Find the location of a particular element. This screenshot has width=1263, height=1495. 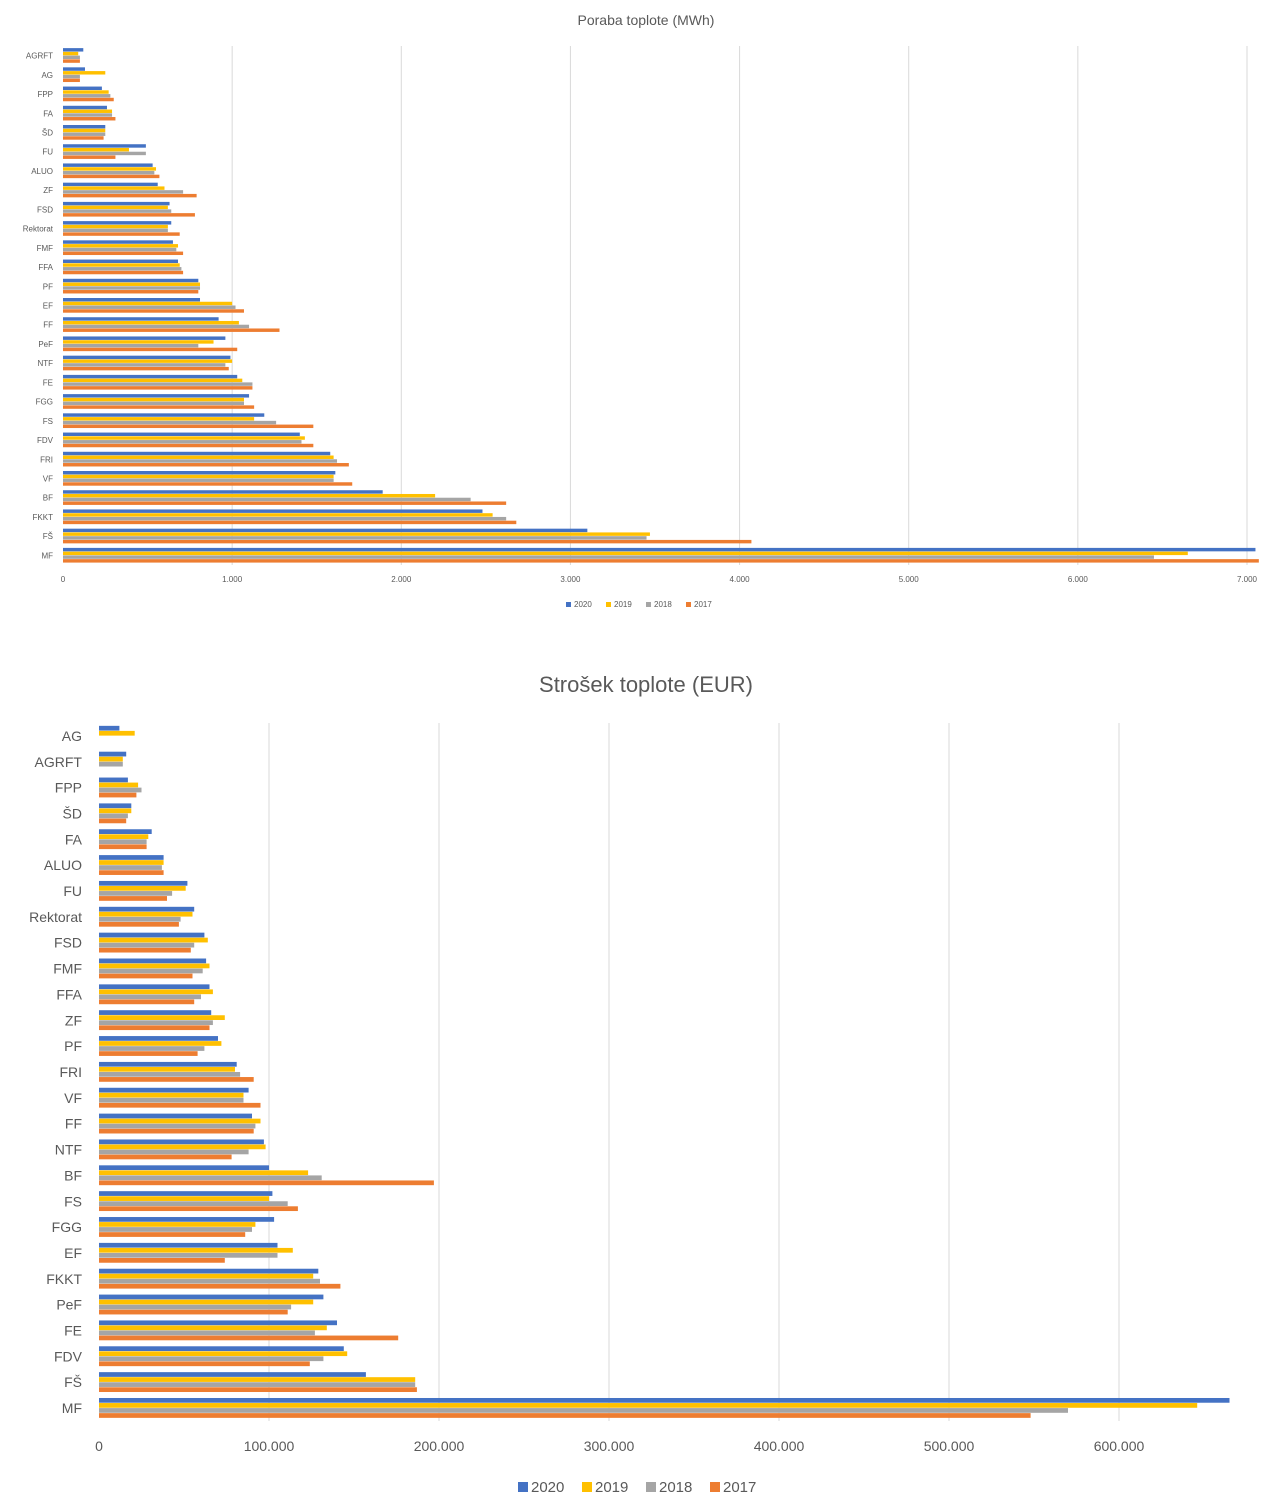

category-label: MF is located at coordinates (72, 1408).